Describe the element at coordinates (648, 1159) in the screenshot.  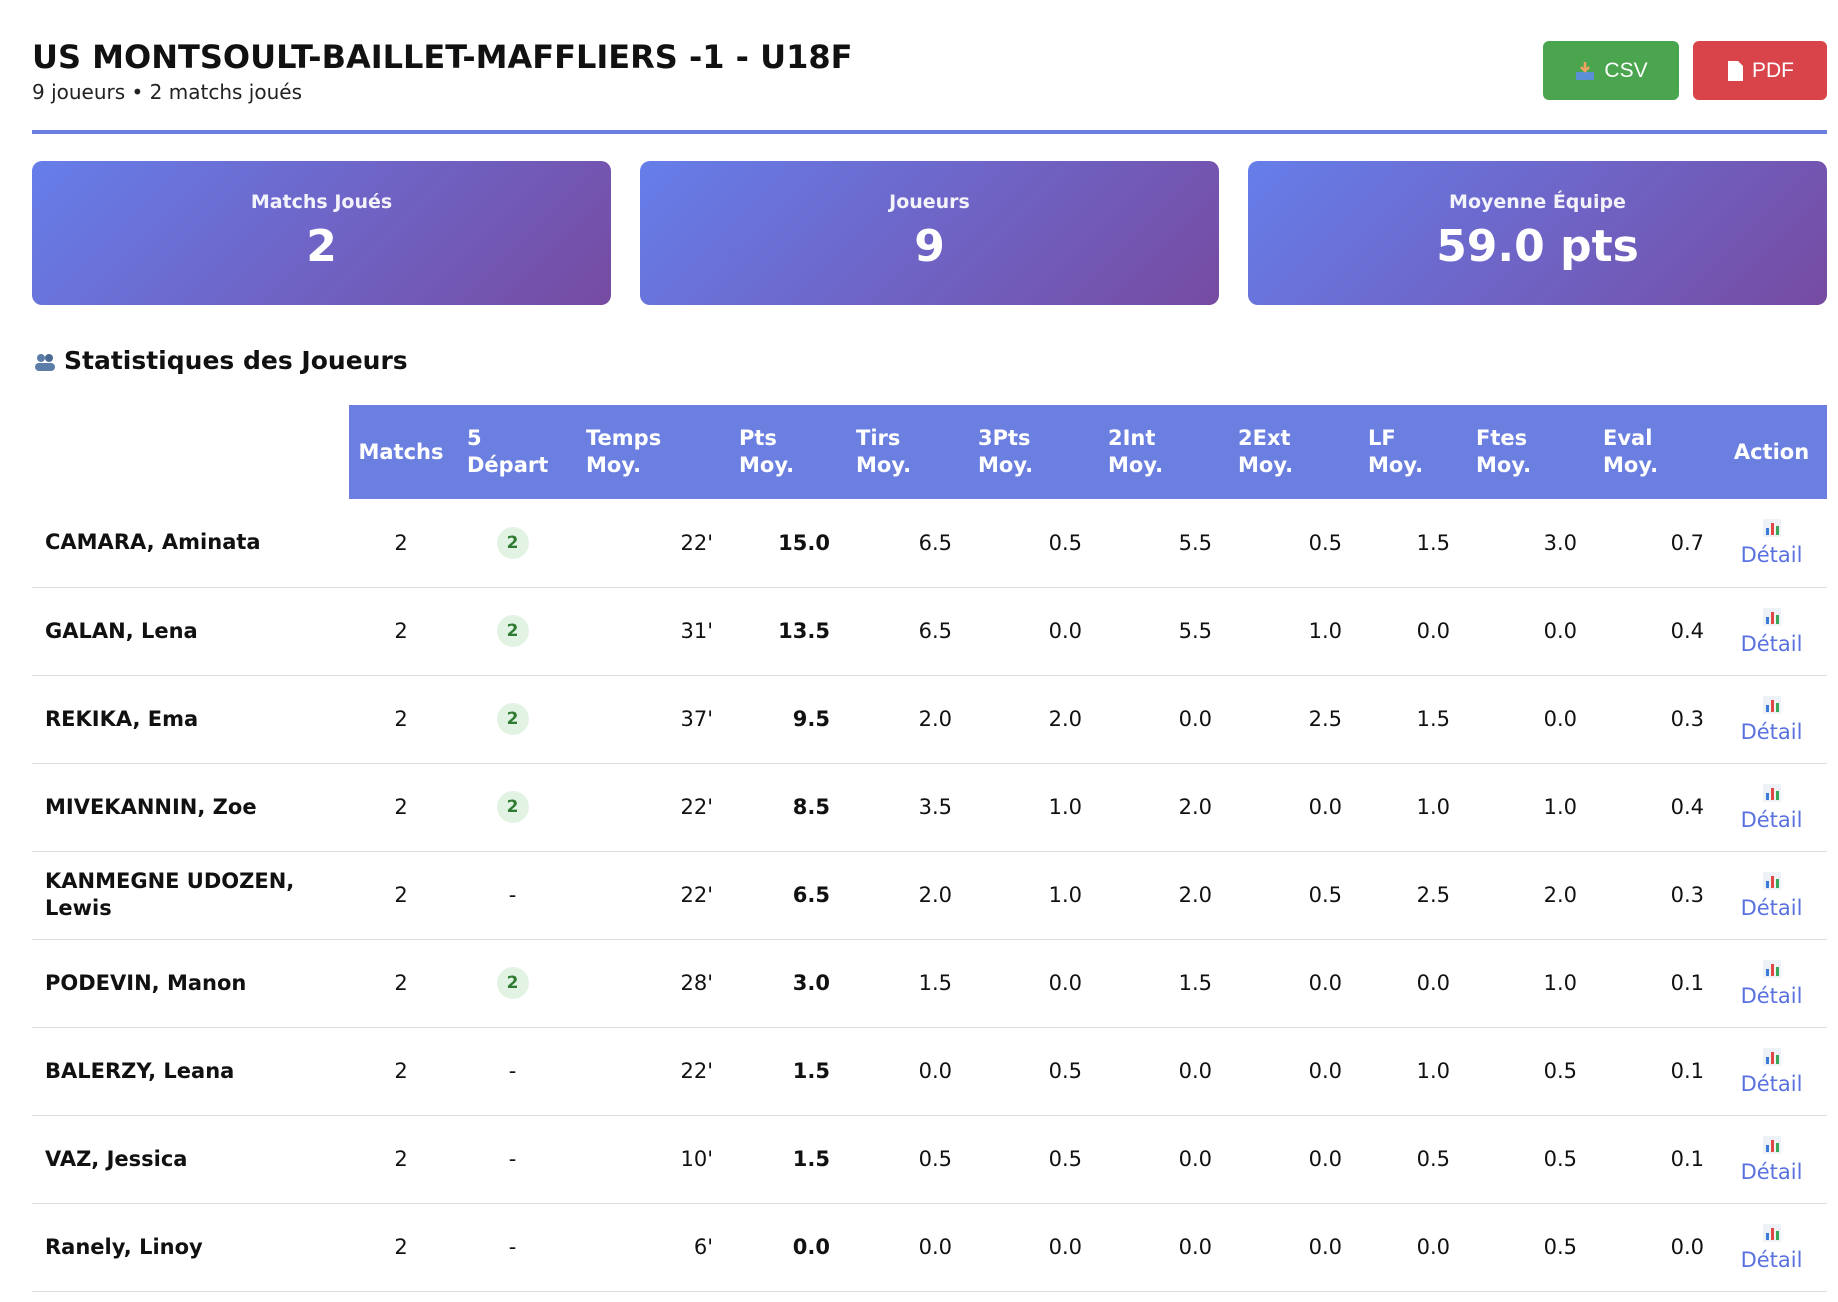
I see `cell: 10'` at that location.